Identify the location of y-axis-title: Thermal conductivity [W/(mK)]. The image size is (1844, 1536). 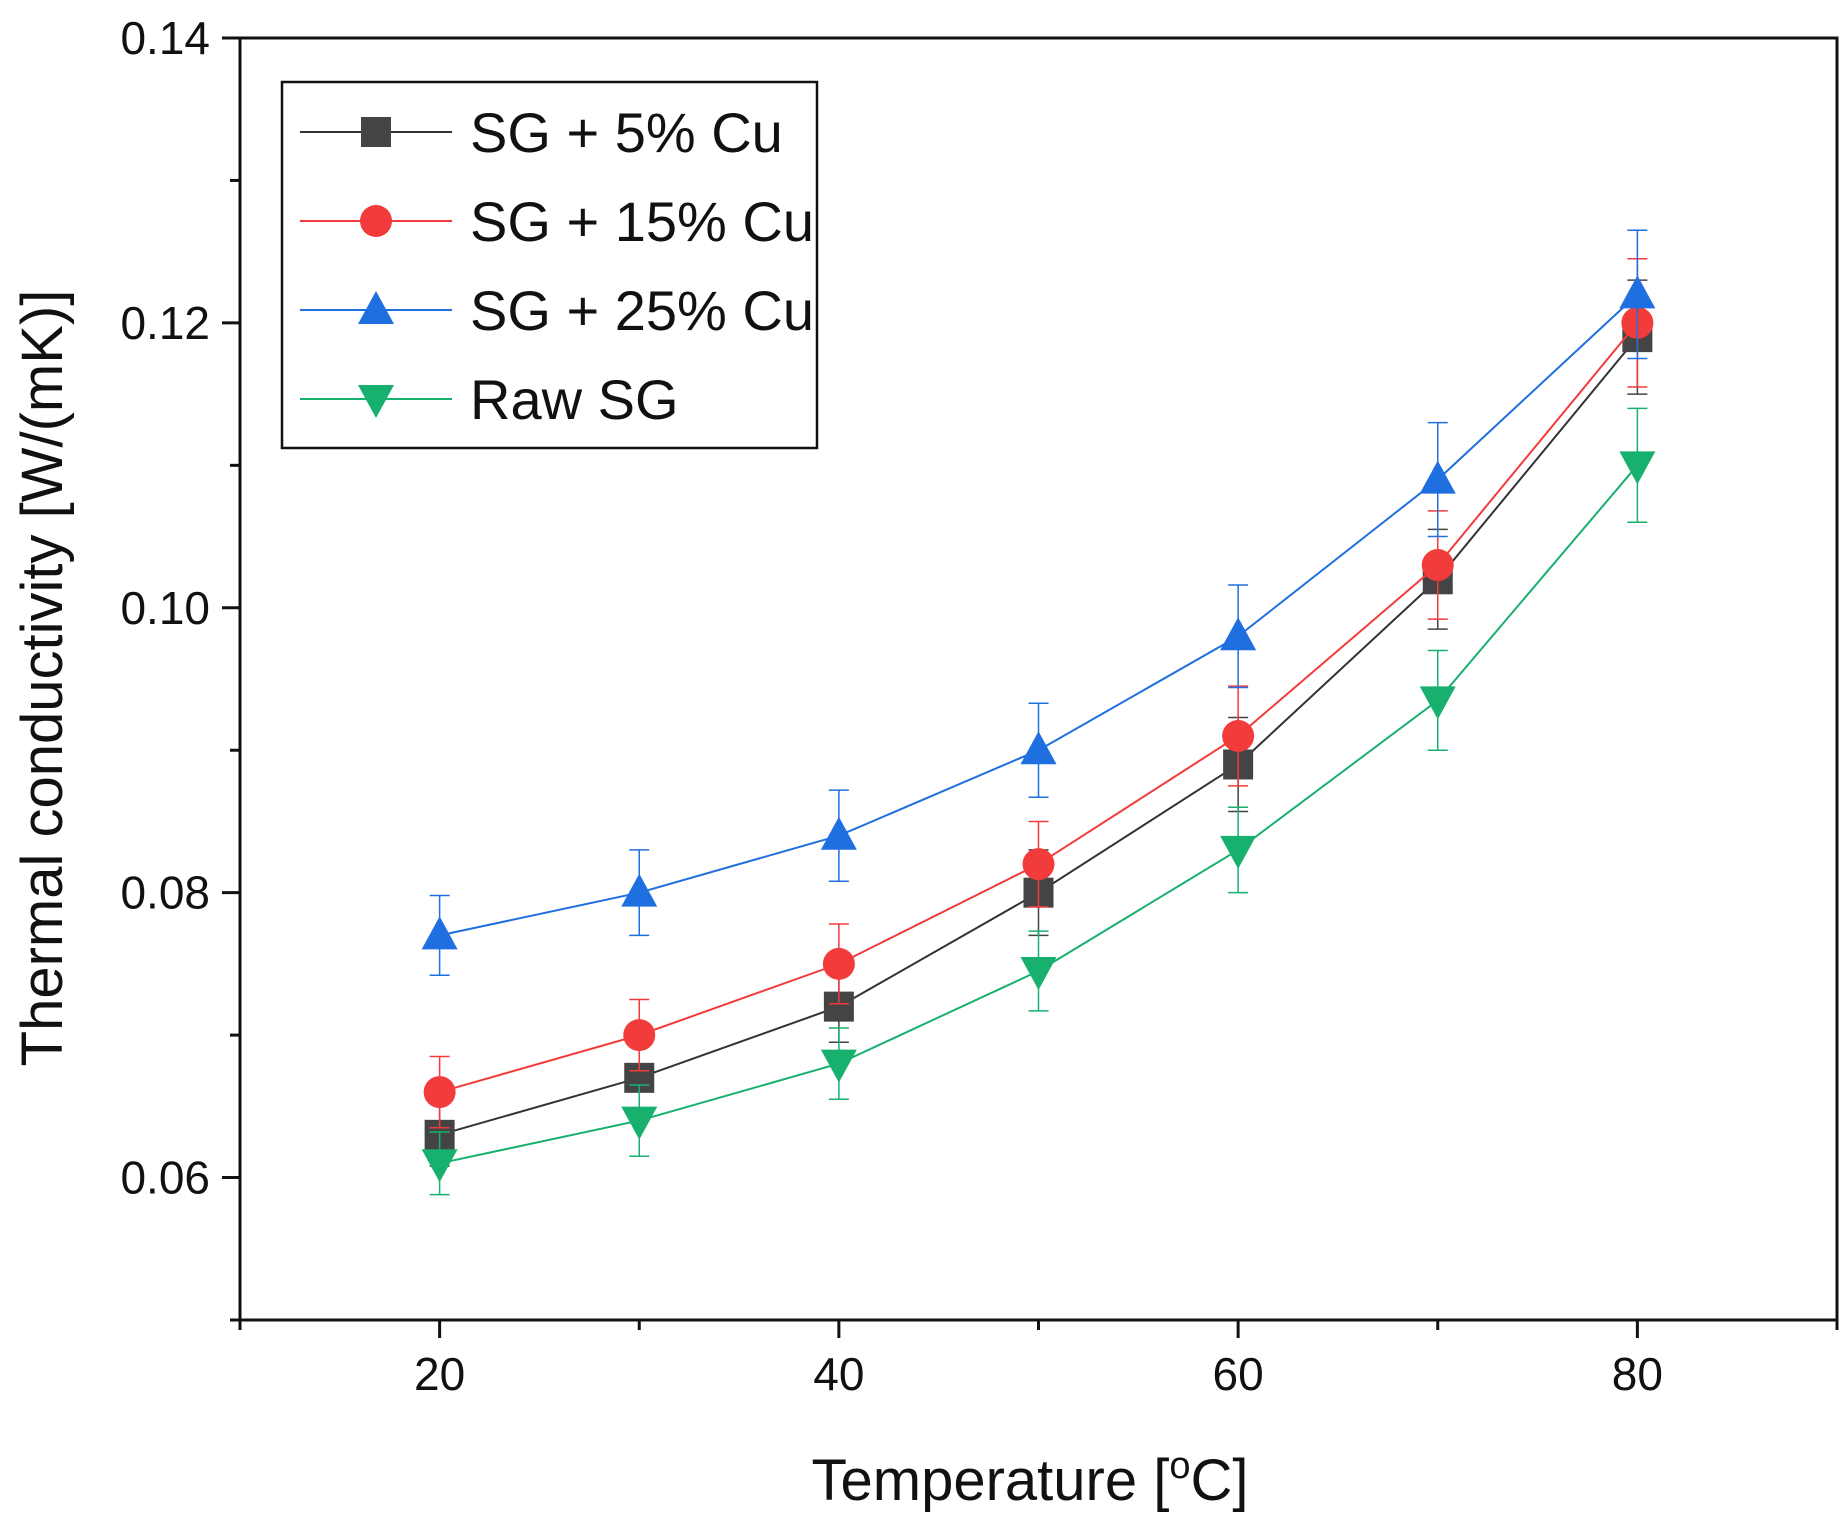
(42, 678).